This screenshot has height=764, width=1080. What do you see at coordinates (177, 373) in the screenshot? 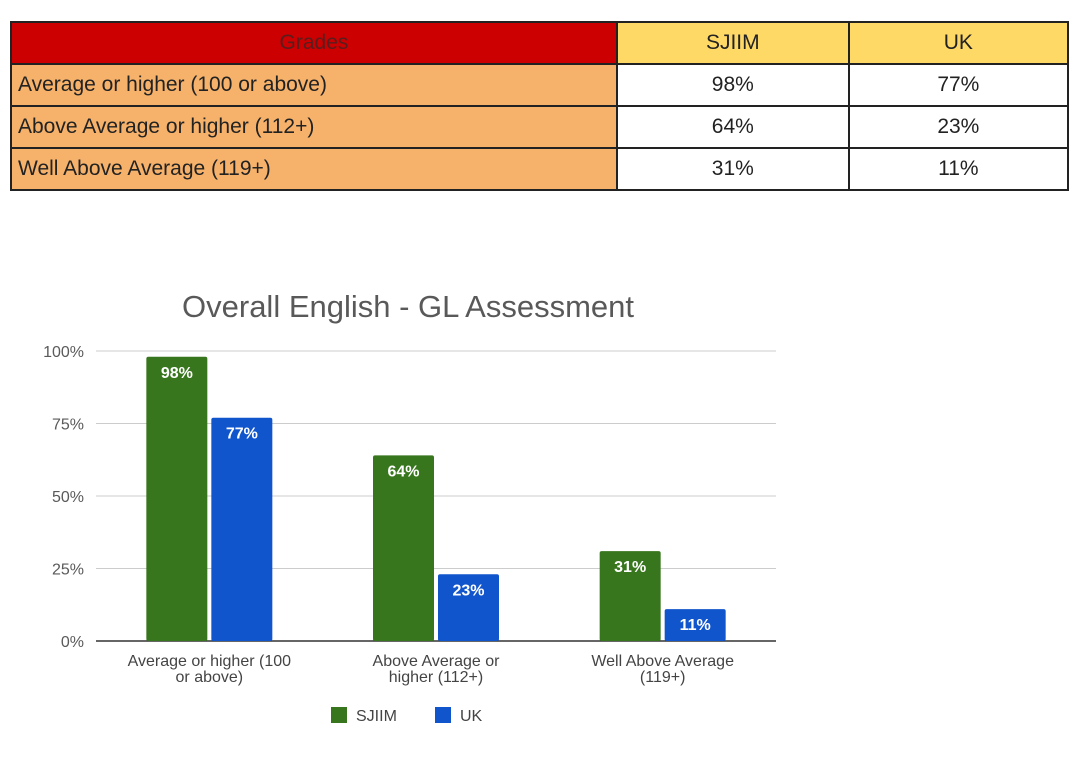
I see `bar-value-label: 98%` at bounding box center [177, 373].